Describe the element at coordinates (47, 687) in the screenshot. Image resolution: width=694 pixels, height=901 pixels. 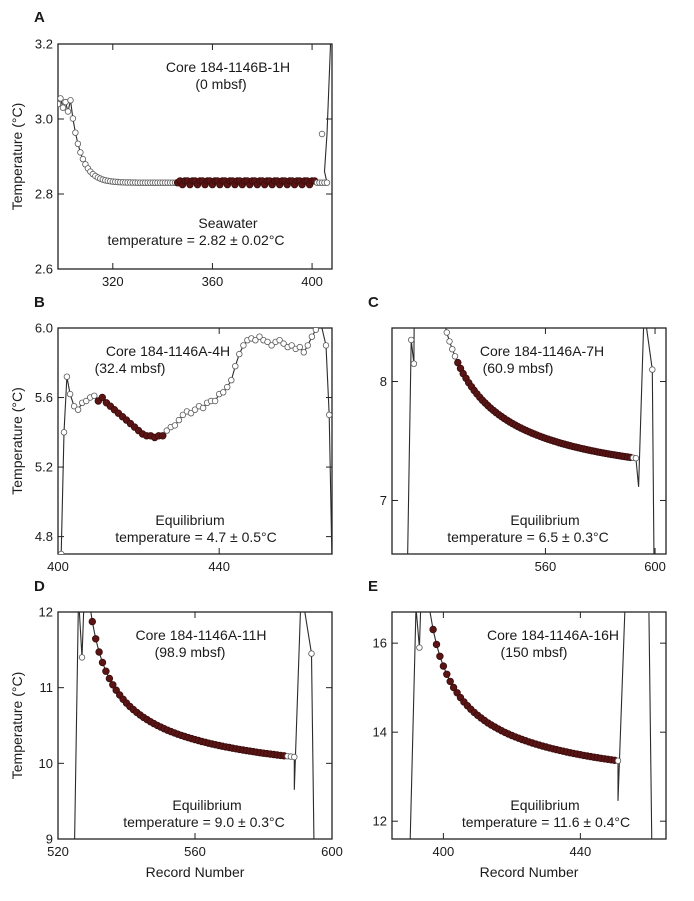
I see `y-tick-label: 11` at that location.